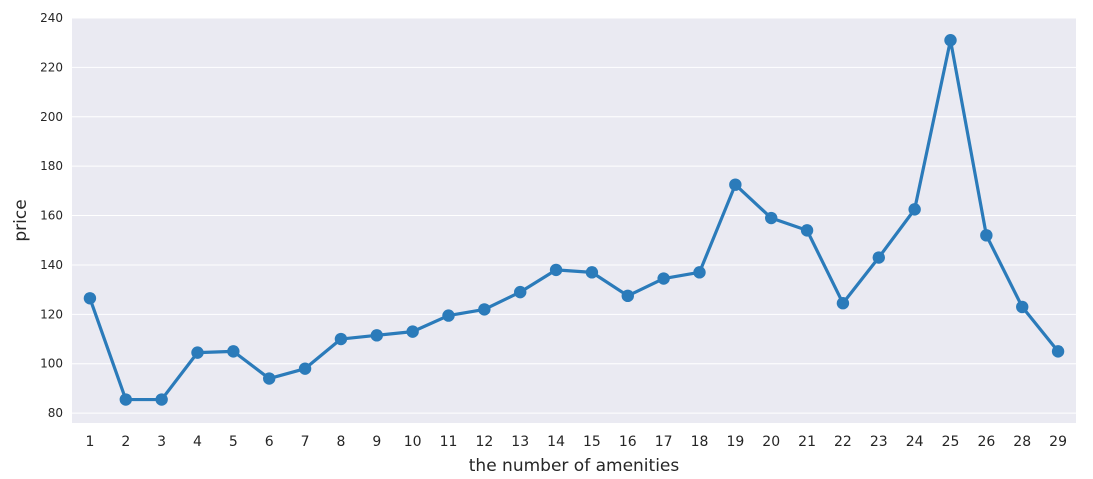 The width and height of the screenshot is (1093, 479). Describe the element at coordinates (986, 442) in the screenshot. I see `x-tick-label: 26` at that location.